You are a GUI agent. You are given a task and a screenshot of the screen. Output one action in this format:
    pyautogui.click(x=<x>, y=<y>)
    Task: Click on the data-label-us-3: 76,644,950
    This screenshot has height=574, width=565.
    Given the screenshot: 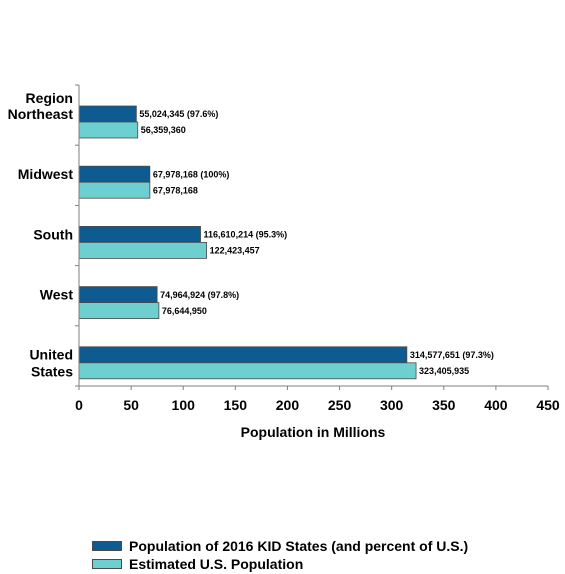 What is the action you would take?
    pyautogui.click(x=184, y=311)
    